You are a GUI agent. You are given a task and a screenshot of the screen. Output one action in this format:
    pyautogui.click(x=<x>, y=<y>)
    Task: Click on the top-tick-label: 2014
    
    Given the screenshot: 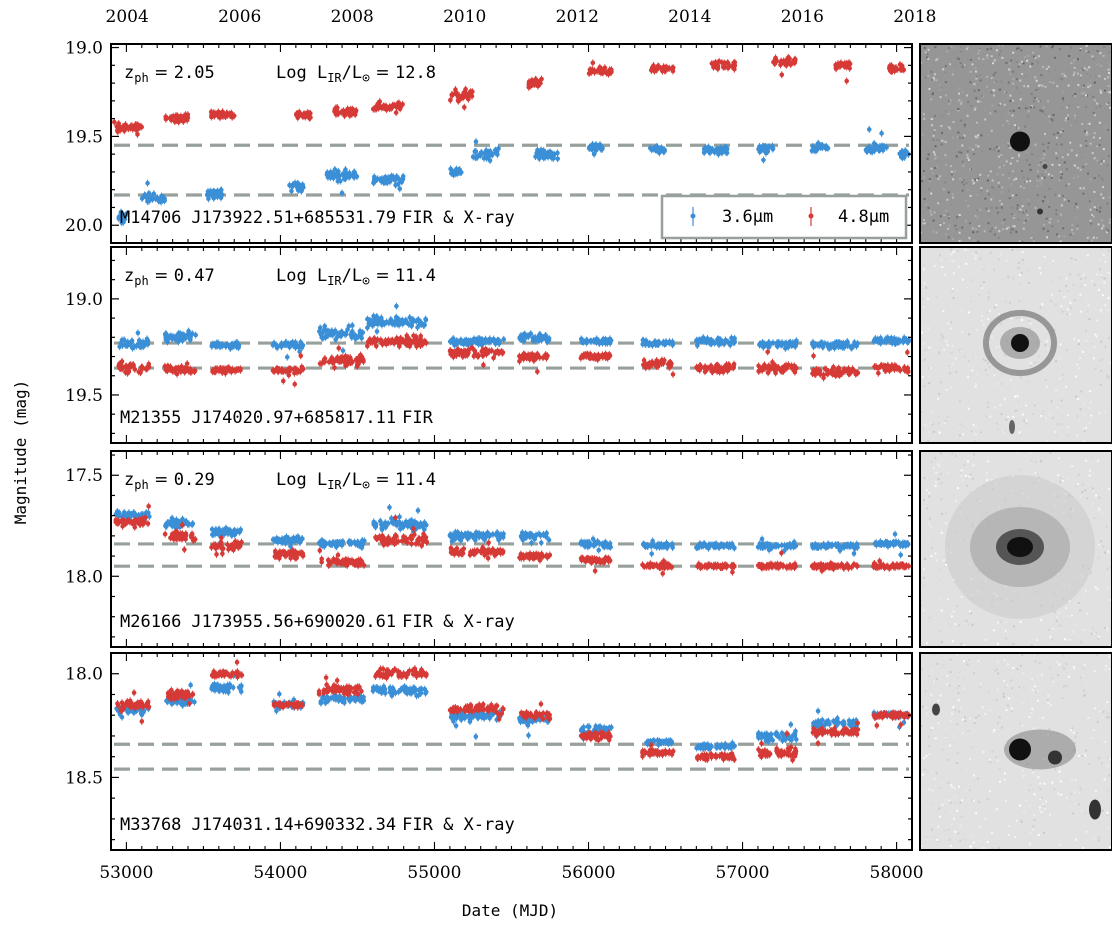 What is the action you would take?
    pyautogui.click(x=689, y=17)
    